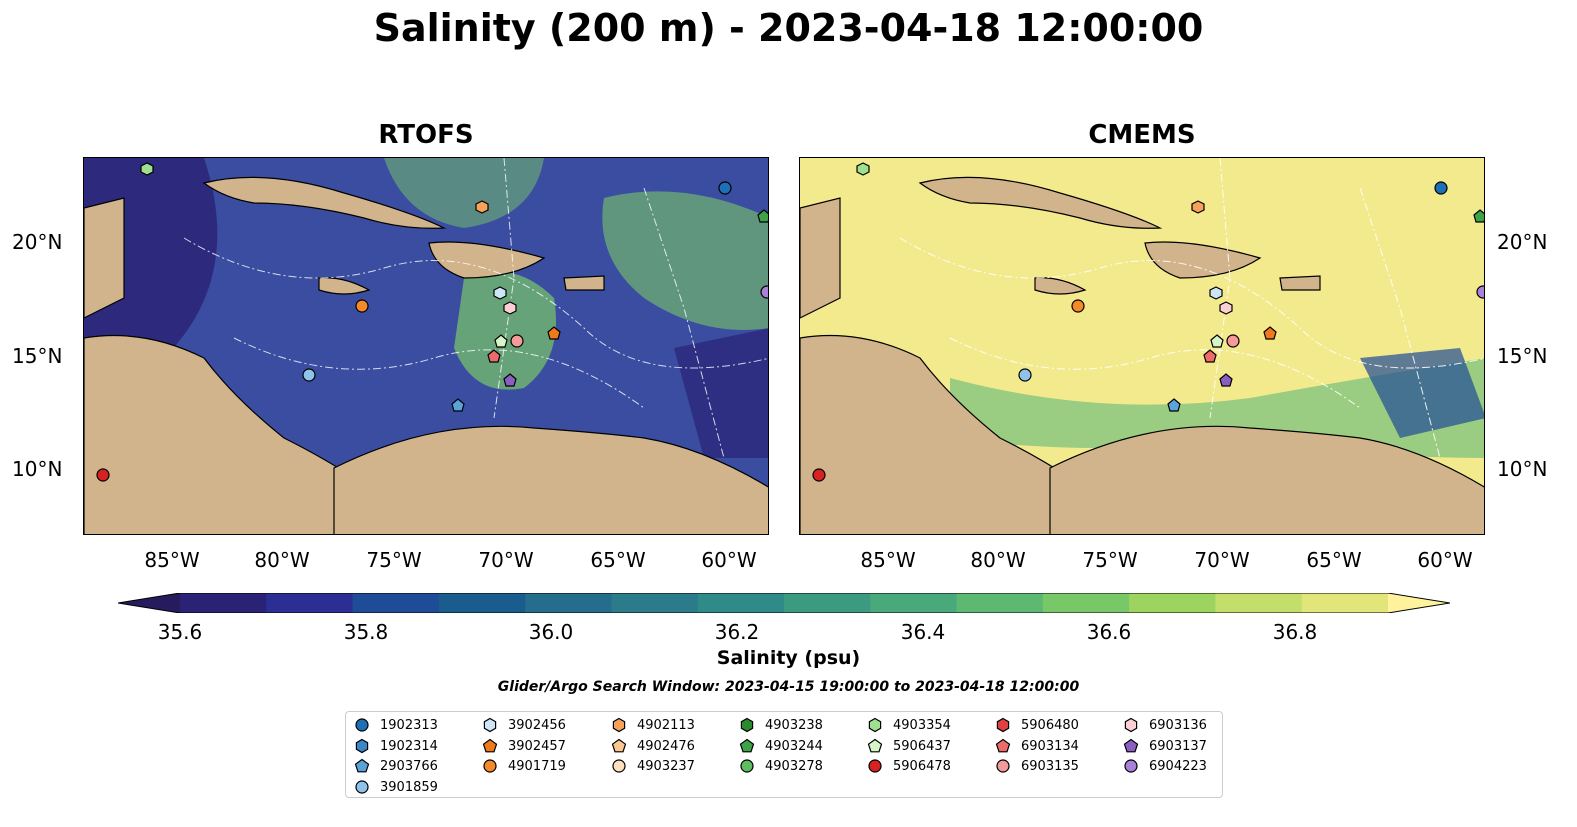  What do you see at coordinates (781, 725) in the screenshot?
I see `legend-item: 4903238` at bounding box center [781, 725].